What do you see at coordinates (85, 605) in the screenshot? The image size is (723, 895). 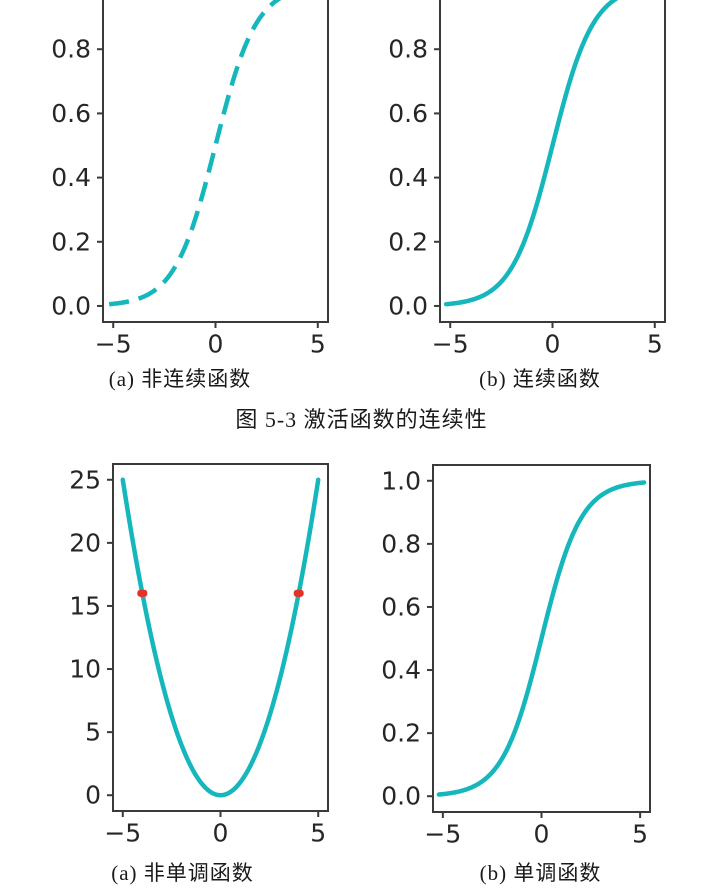 I see `y-tick-label: 15` at bounding box center [85, 605].